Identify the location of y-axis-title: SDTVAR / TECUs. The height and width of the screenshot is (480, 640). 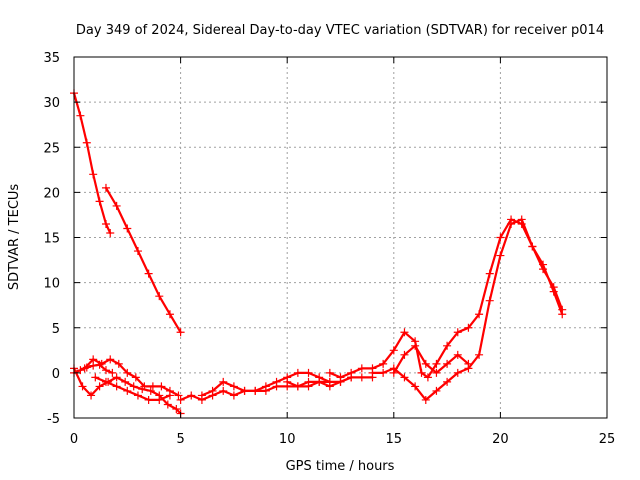
(14, 237).